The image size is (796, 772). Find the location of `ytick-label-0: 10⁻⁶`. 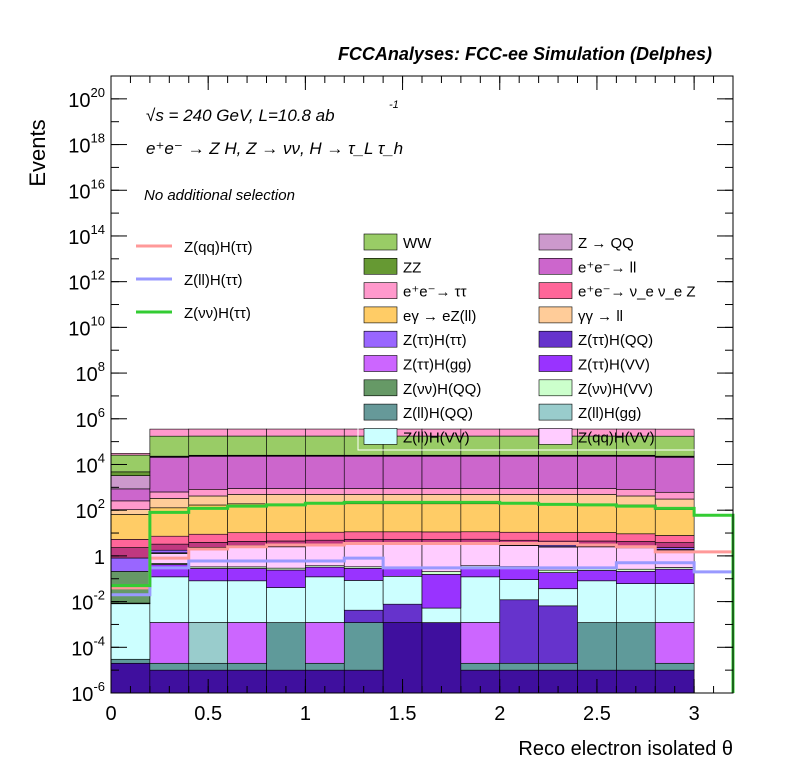

ytick-label-0: 10⁻⁶ is located at coordinates (88, 692).